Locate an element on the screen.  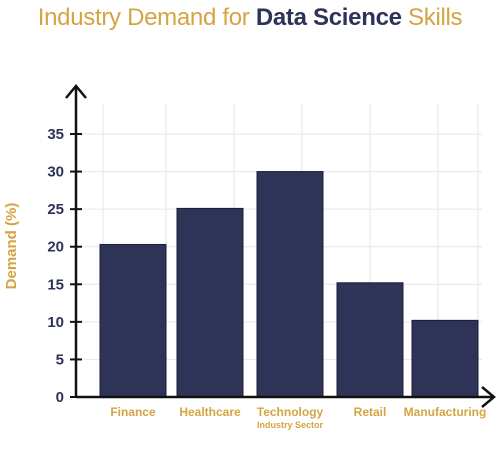
y-tick-label: 15 is located at coordinates (55, 284).